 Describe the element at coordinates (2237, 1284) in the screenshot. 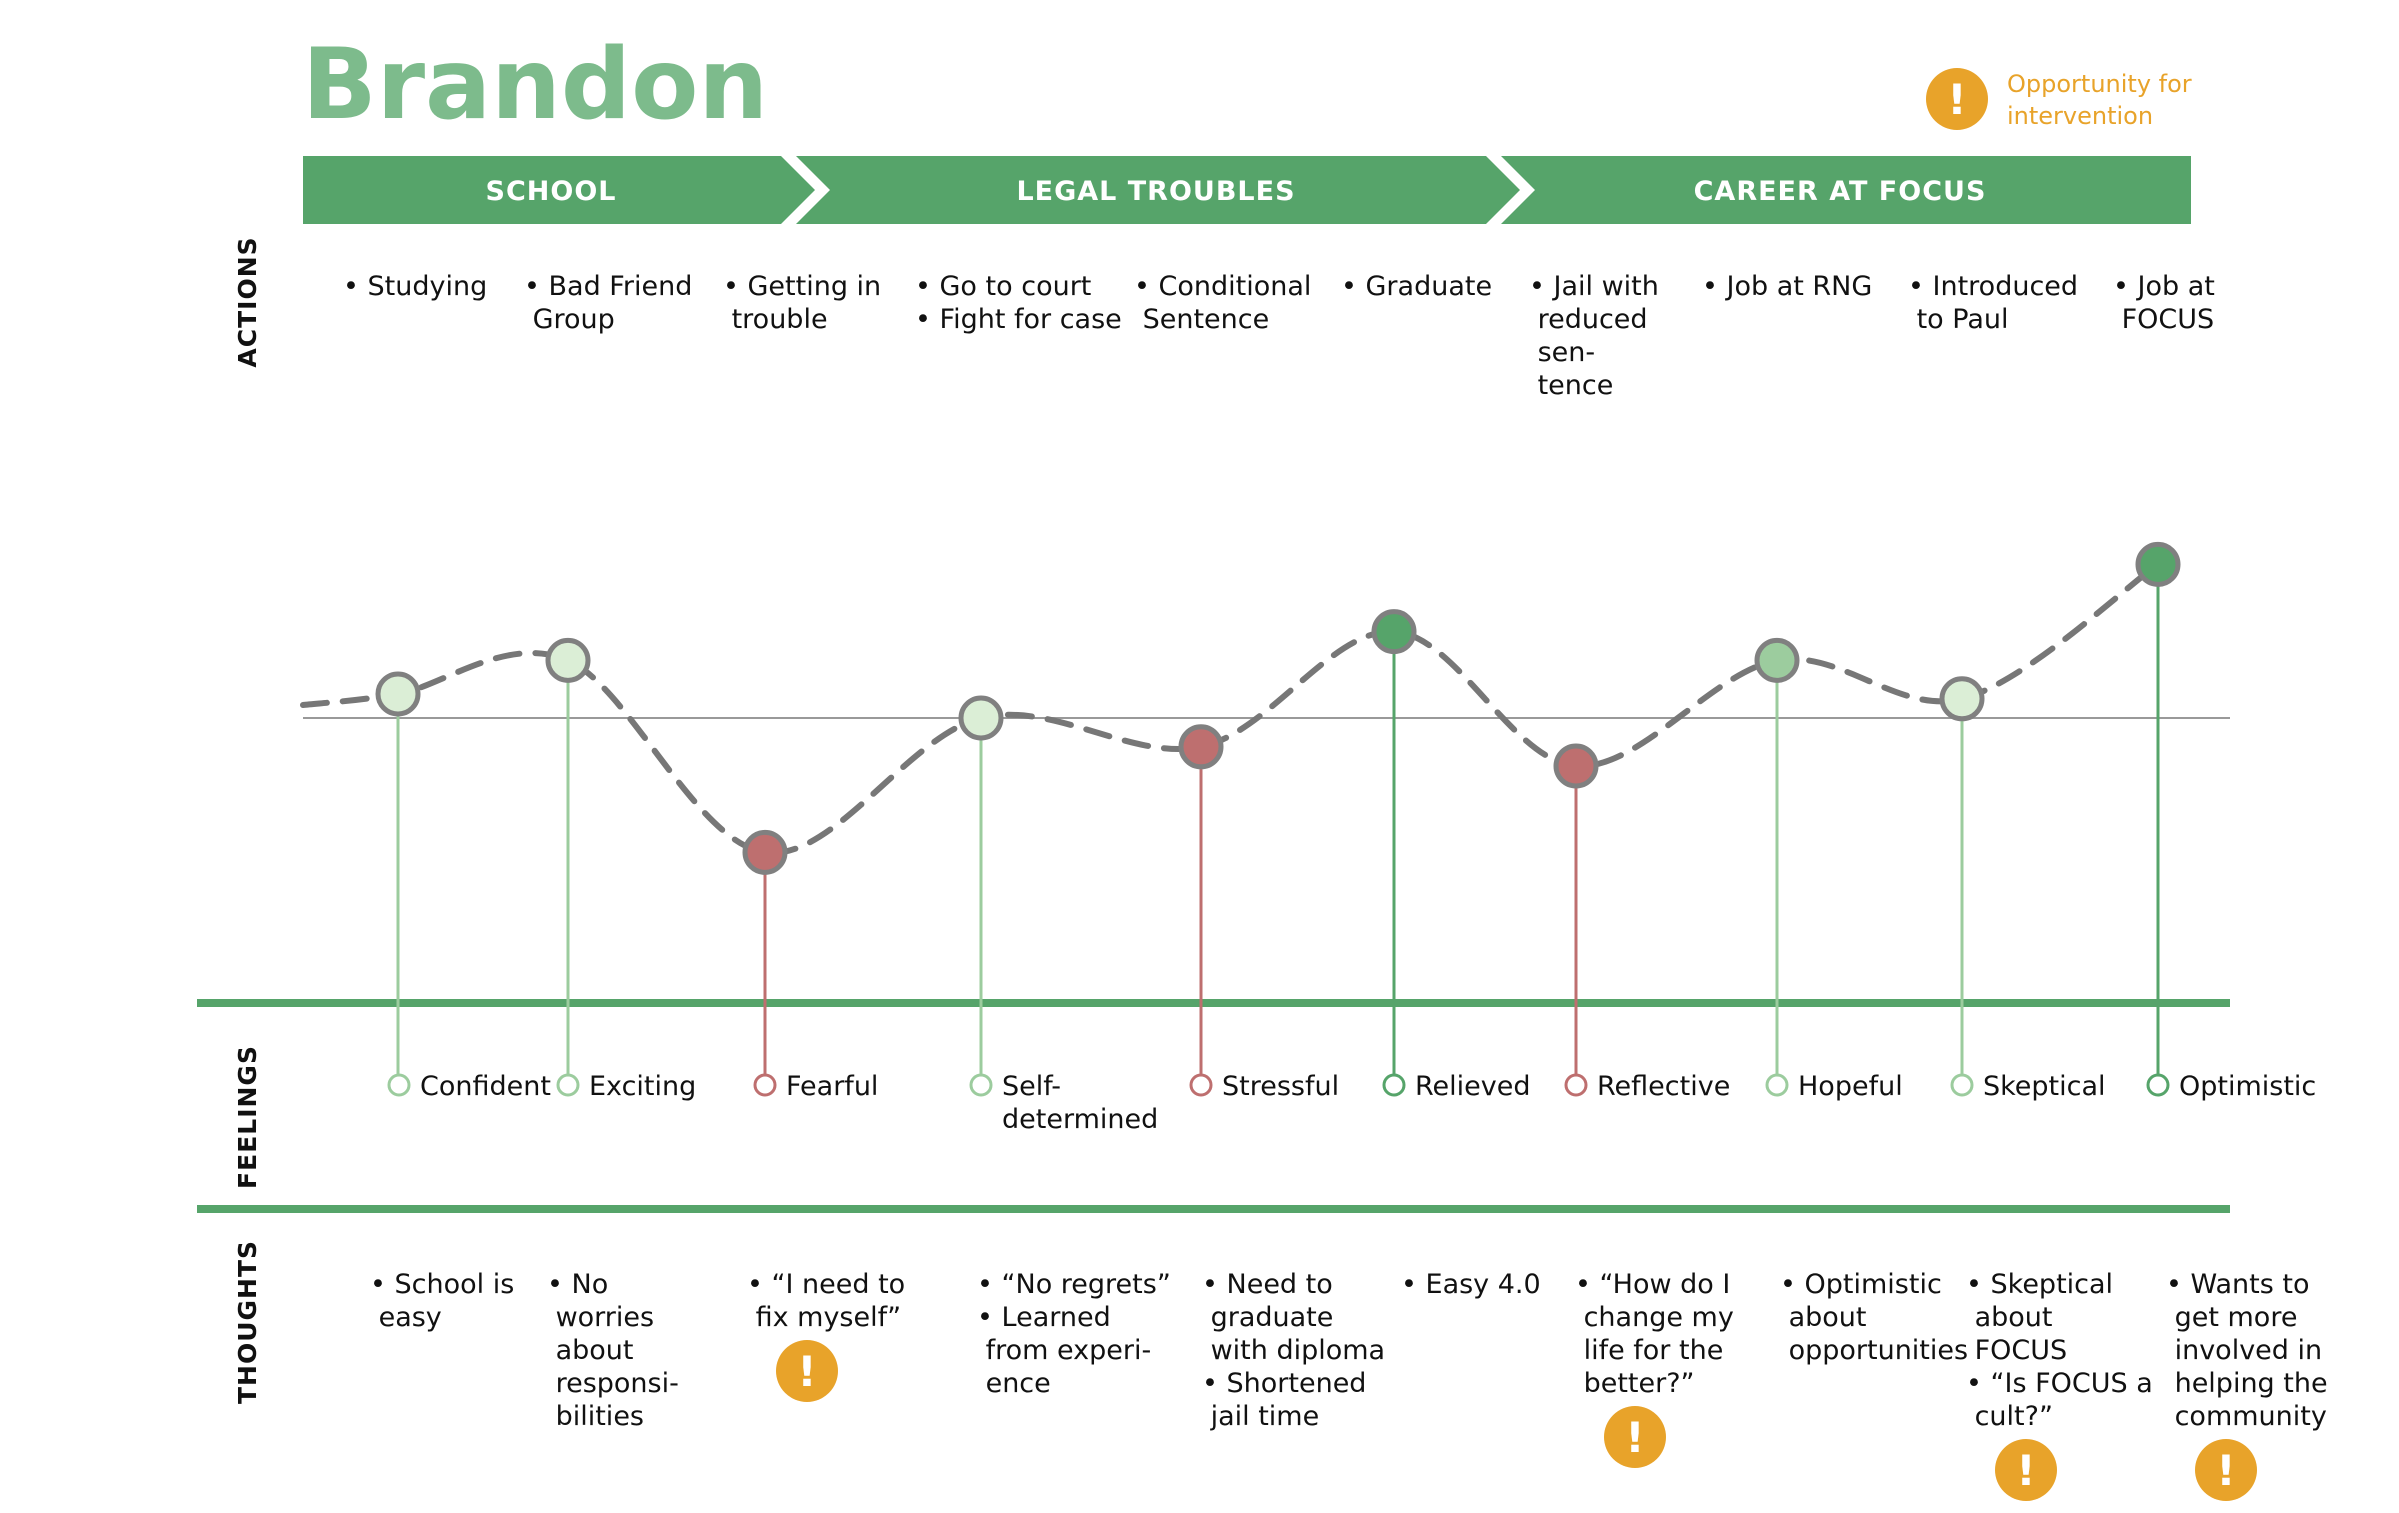

I see `thought-text-line: • Wants to` at that location.